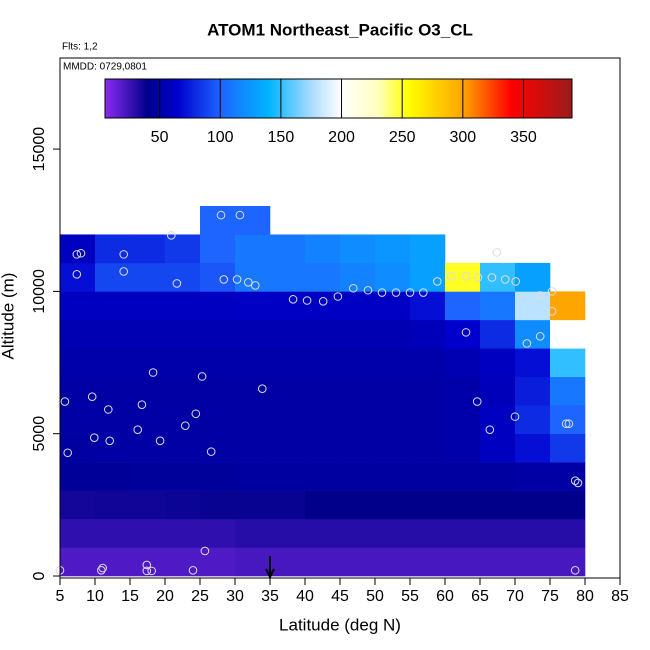 The image size is (650, 650). I want to click on colorbar-tick-label: 250, so click(402, 137).